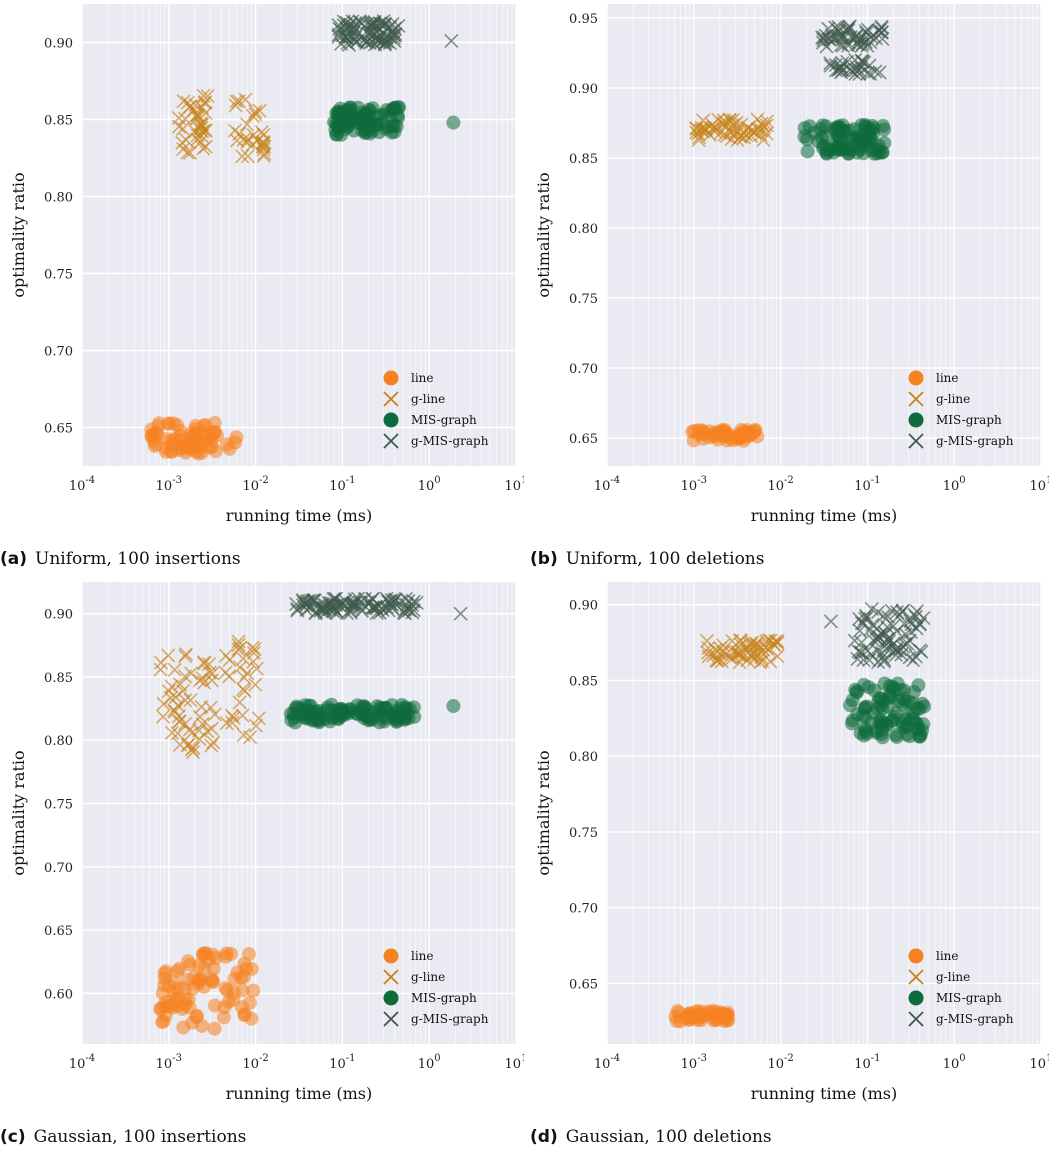 This screenshot has width=1049, height=1154. I want to click on legend-label: MIS-graph, so click(444, 998).